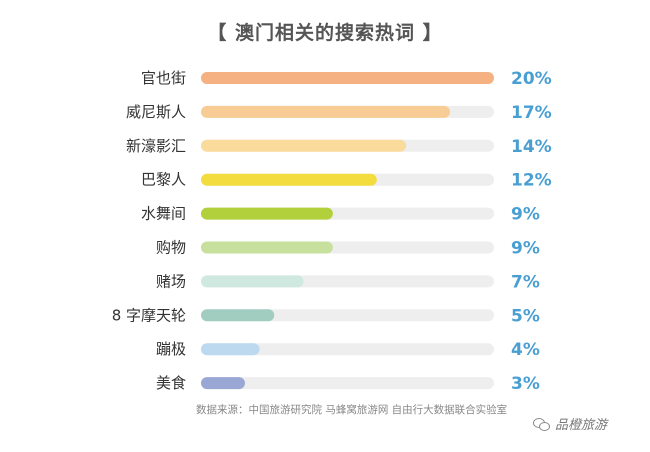 The height and width of the screenshot is (452, 650). Describe the element at coordinates (525, 350) in the screenshot. I see `value-label: 4%` at that location.